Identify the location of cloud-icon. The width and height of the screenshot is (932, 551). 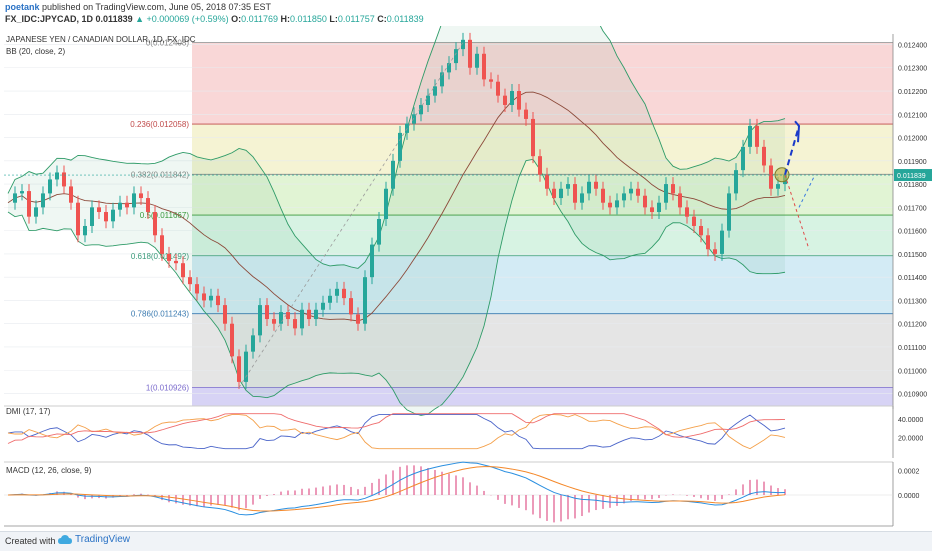
(65, 539).